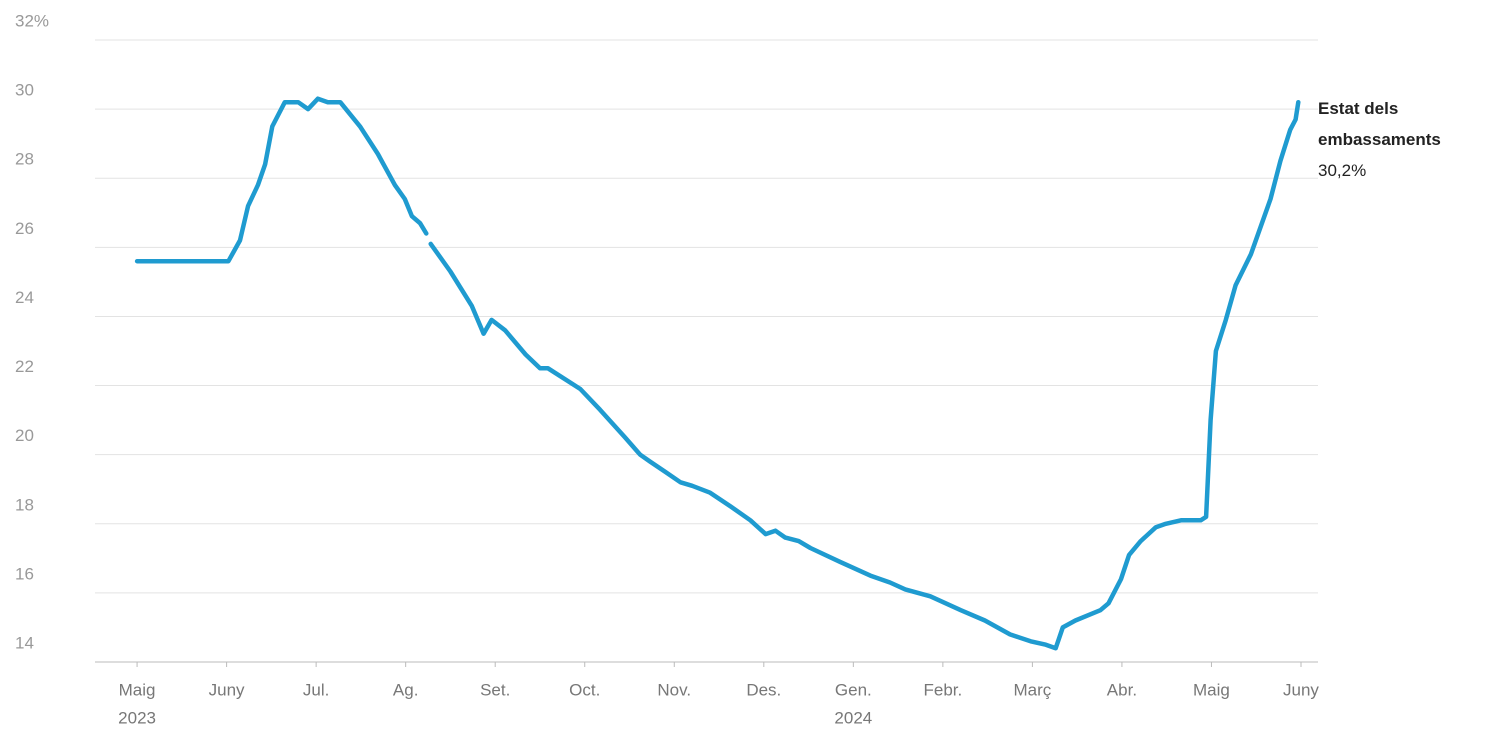 Image resolution: width=1496 pixels, height=738 pixels. I want to click on y-tick-label: 26, so click(24, 228).